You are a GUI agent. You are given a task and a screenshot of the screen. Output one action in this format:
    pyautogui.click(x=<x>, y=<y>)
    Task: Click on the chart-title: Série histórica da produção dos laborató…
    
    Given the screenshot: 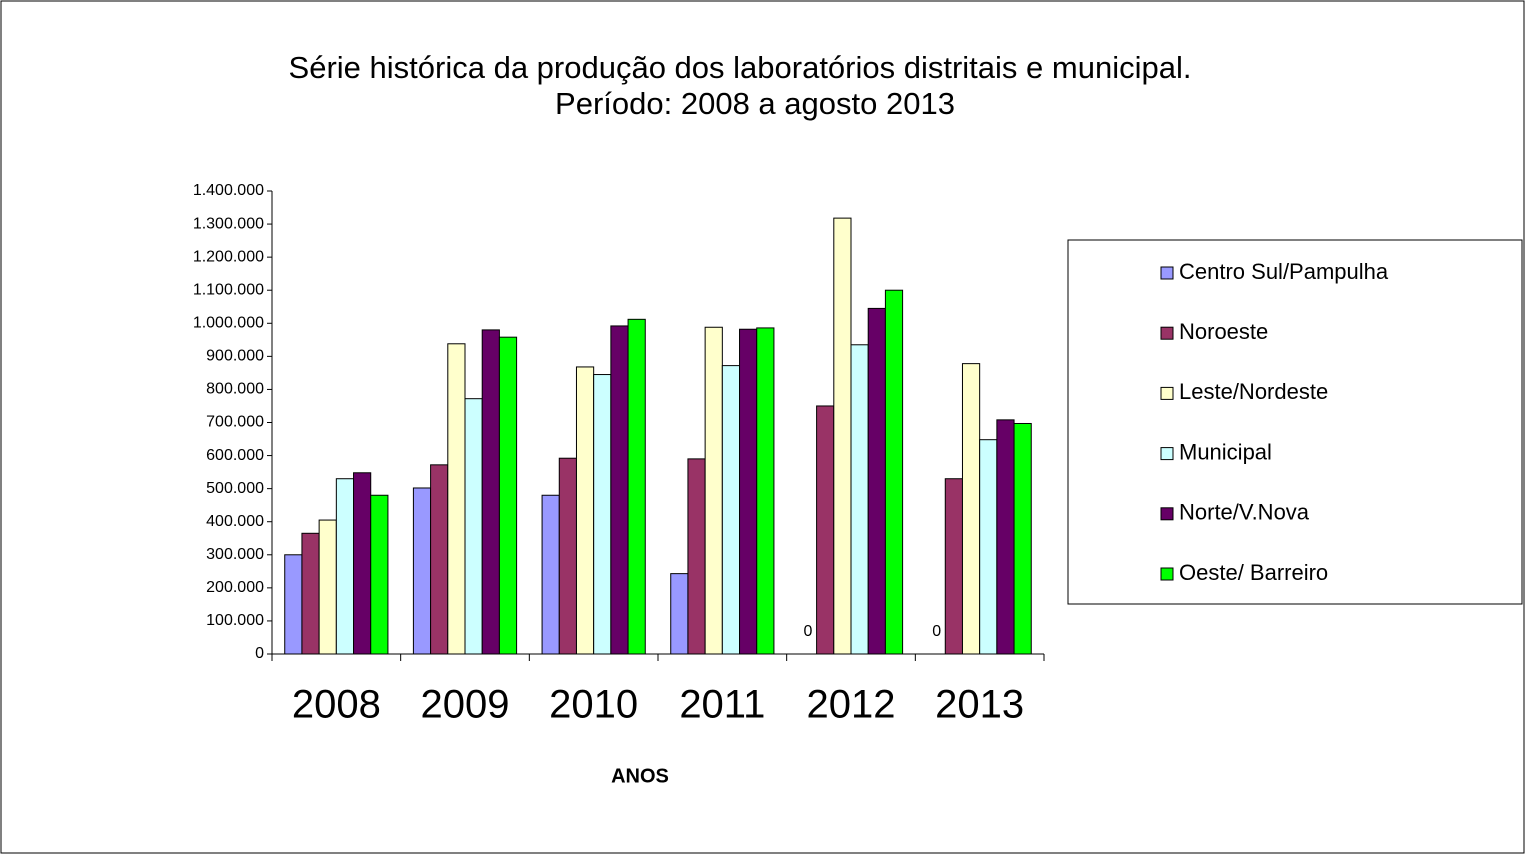 What is the action you would take?
    pyautogui.click(x=740, y=67)
    